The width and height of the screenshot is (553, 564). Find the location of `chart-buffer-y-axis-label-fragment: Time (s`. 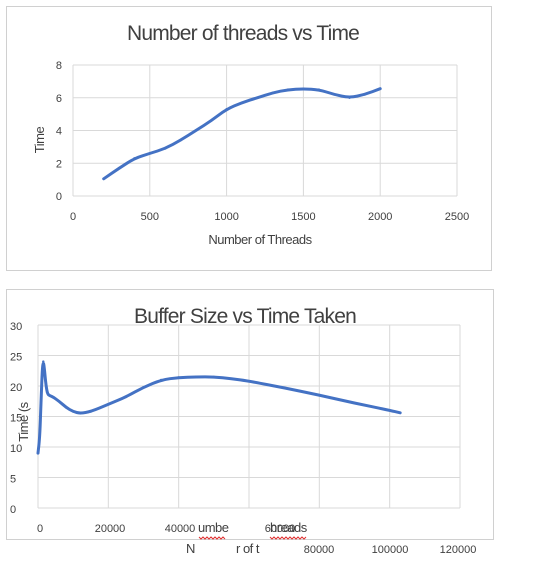

chart-buffer-y-axis-label-fragment: Time (s is located at coordinates (23, 421).